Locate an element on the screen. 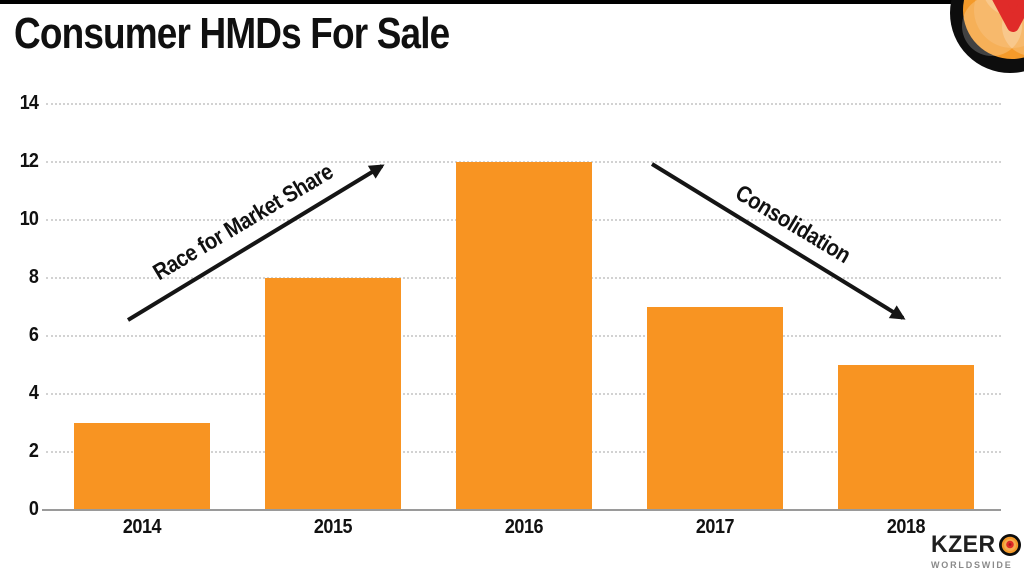 The height and width of the screenshot is (571, 1024). x-axis-line is located at coordinates (521, 510).